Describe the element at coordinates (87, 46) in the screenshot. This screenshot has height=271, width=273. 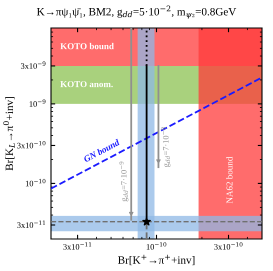
I see `band-label: KOTO bound` at that location.